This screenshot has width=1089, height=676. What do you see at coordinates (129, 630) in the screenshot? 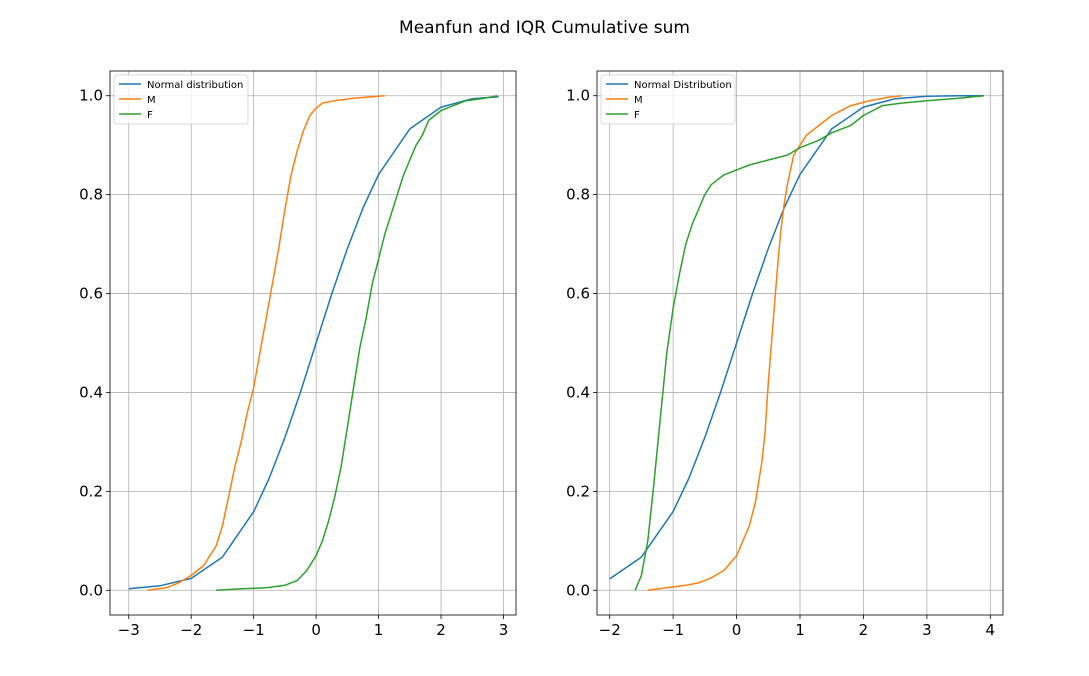
I see `x-tick-label: −3` at bounding box center [129, 630].